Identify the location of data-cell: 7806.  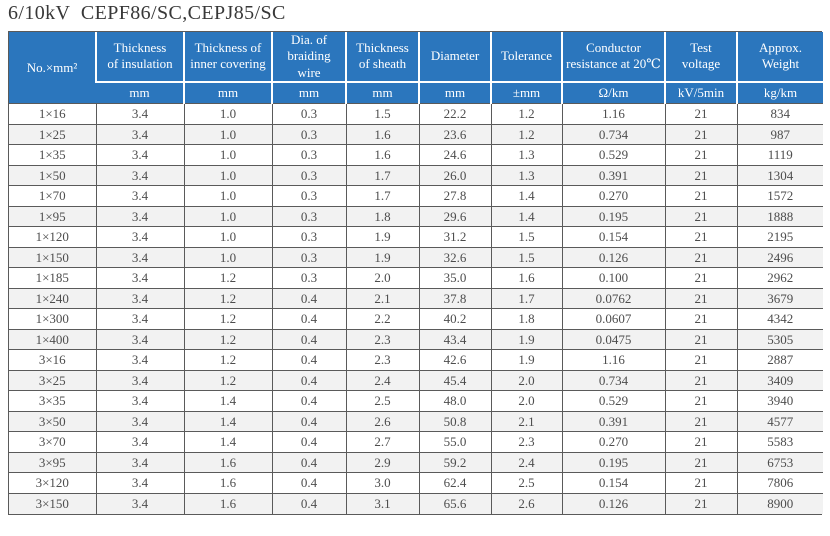
(779, 483).